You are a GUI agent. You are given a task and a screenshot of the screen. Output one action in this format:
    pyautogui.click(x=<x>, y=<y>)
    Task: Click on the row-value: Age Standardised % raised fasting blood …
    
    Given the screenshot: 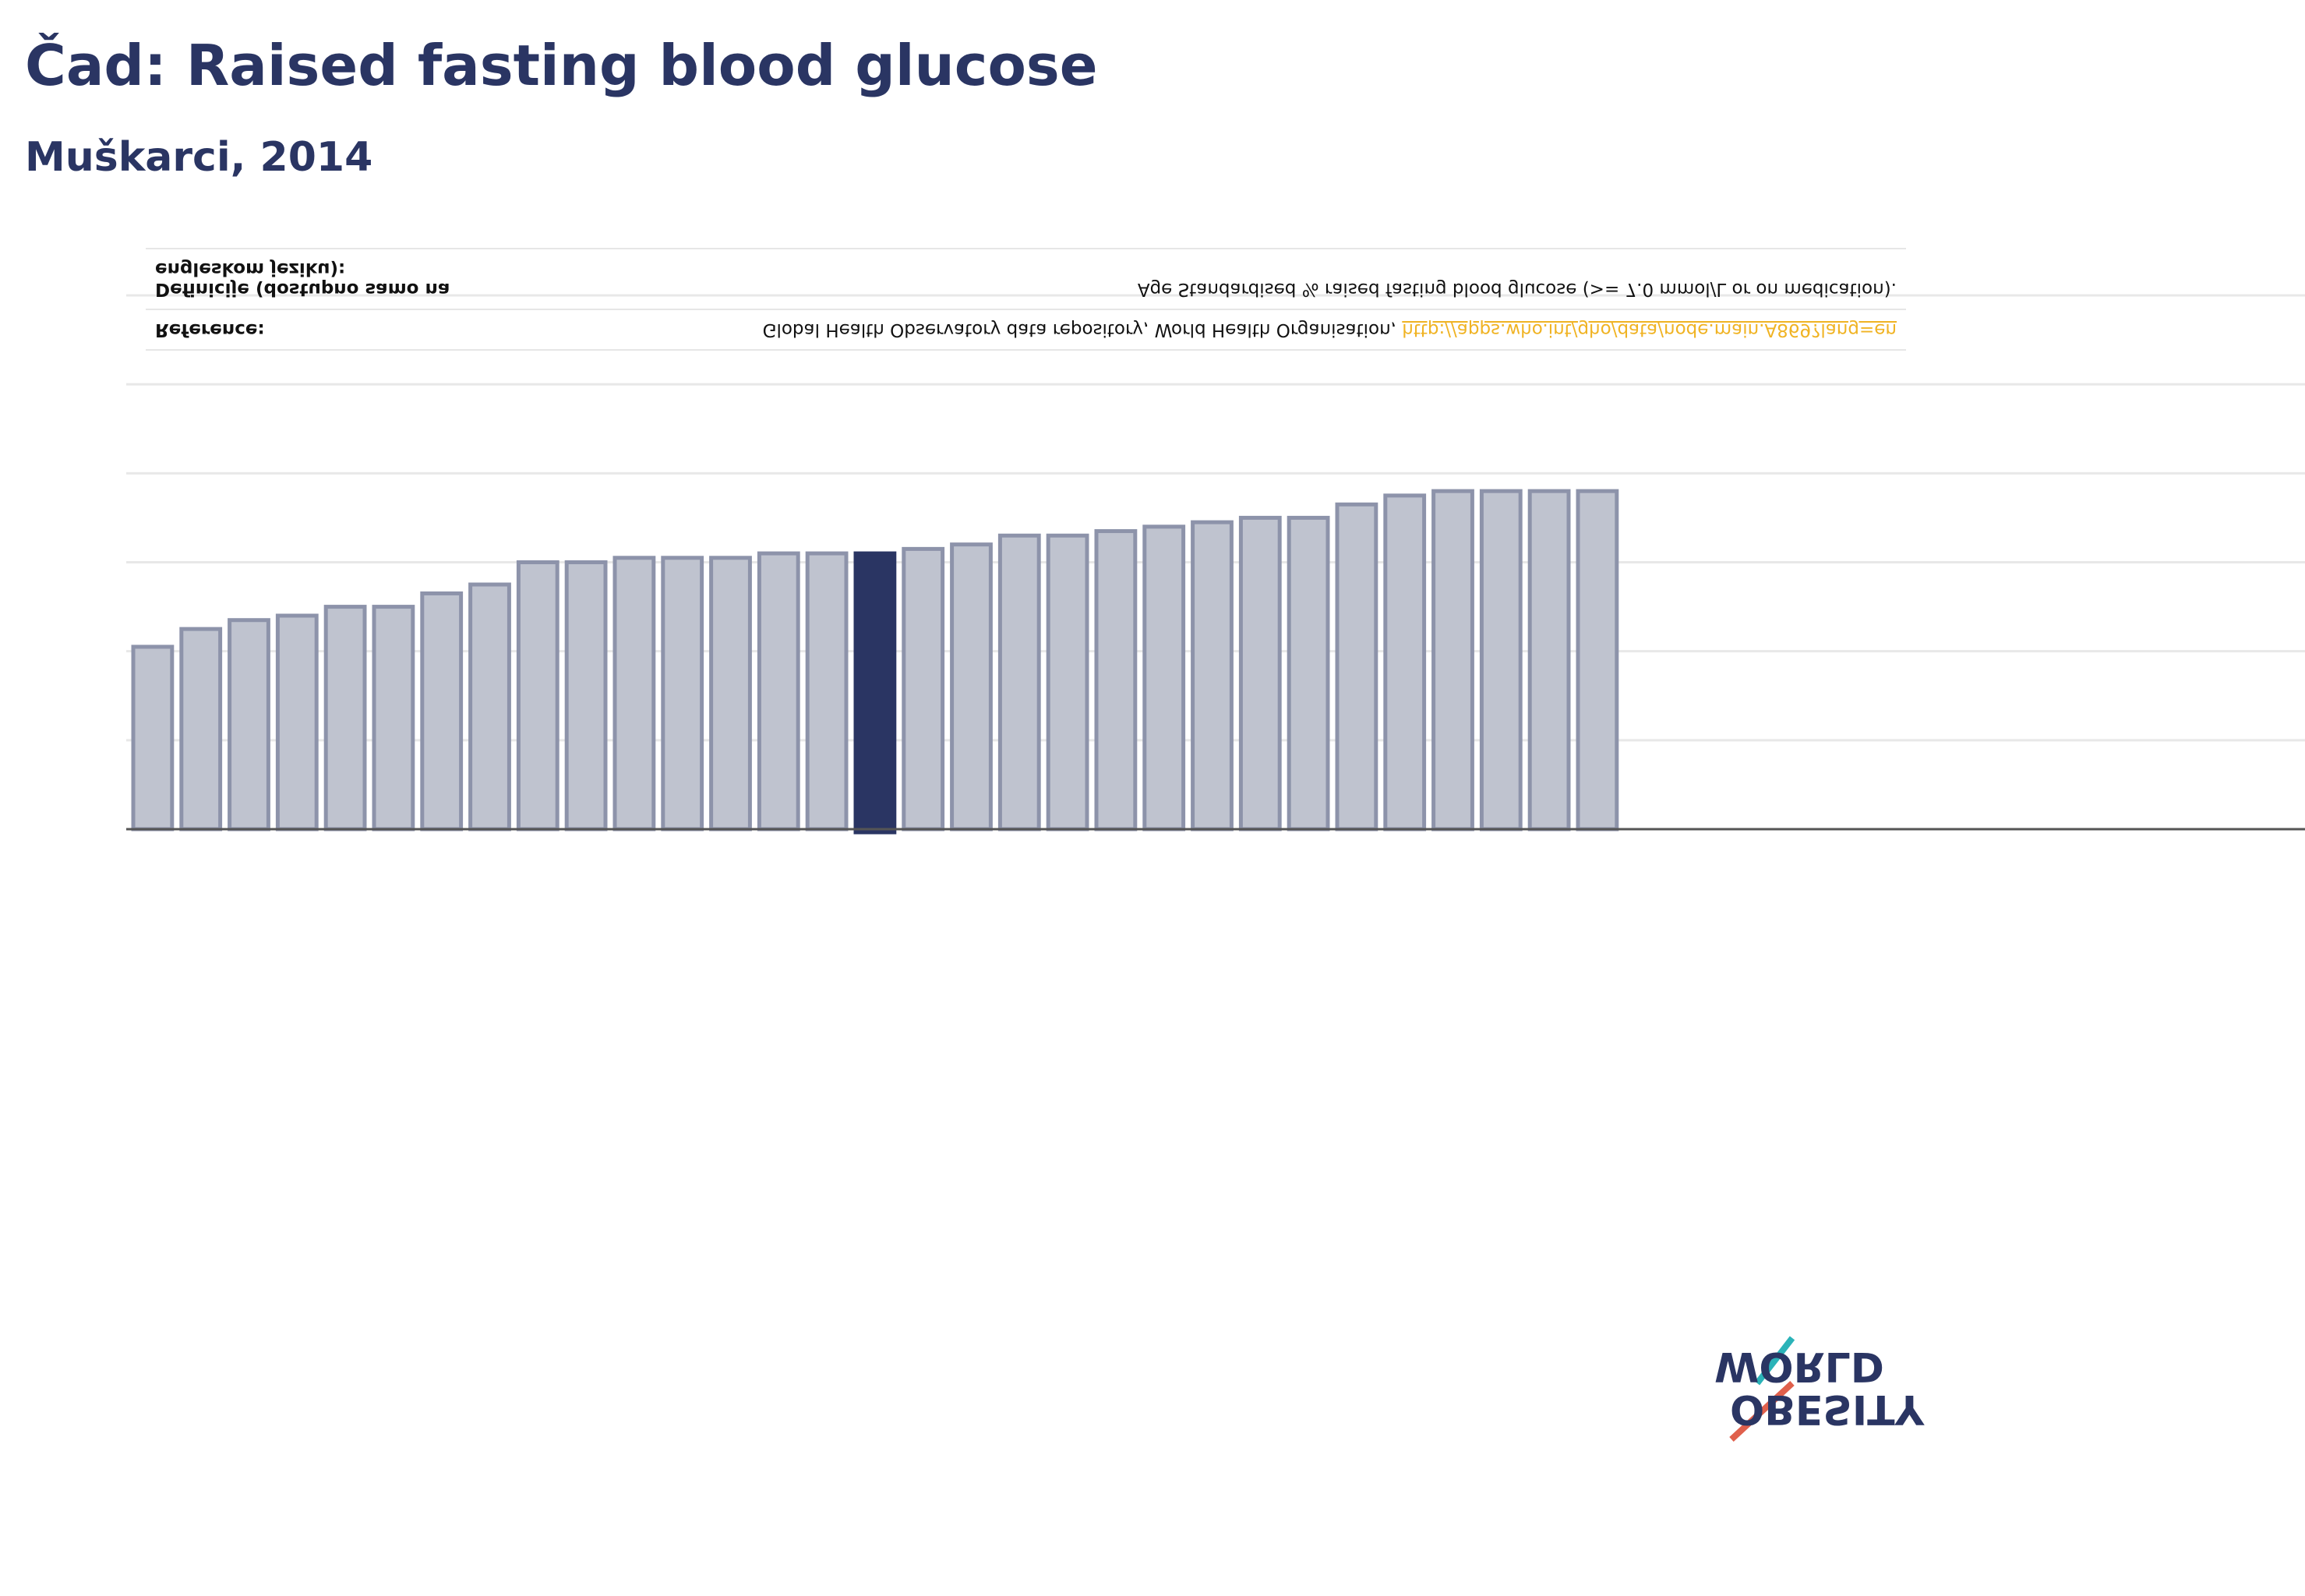 What is the action you would take?
    pyautogui.click(x=1517, y=289)
    